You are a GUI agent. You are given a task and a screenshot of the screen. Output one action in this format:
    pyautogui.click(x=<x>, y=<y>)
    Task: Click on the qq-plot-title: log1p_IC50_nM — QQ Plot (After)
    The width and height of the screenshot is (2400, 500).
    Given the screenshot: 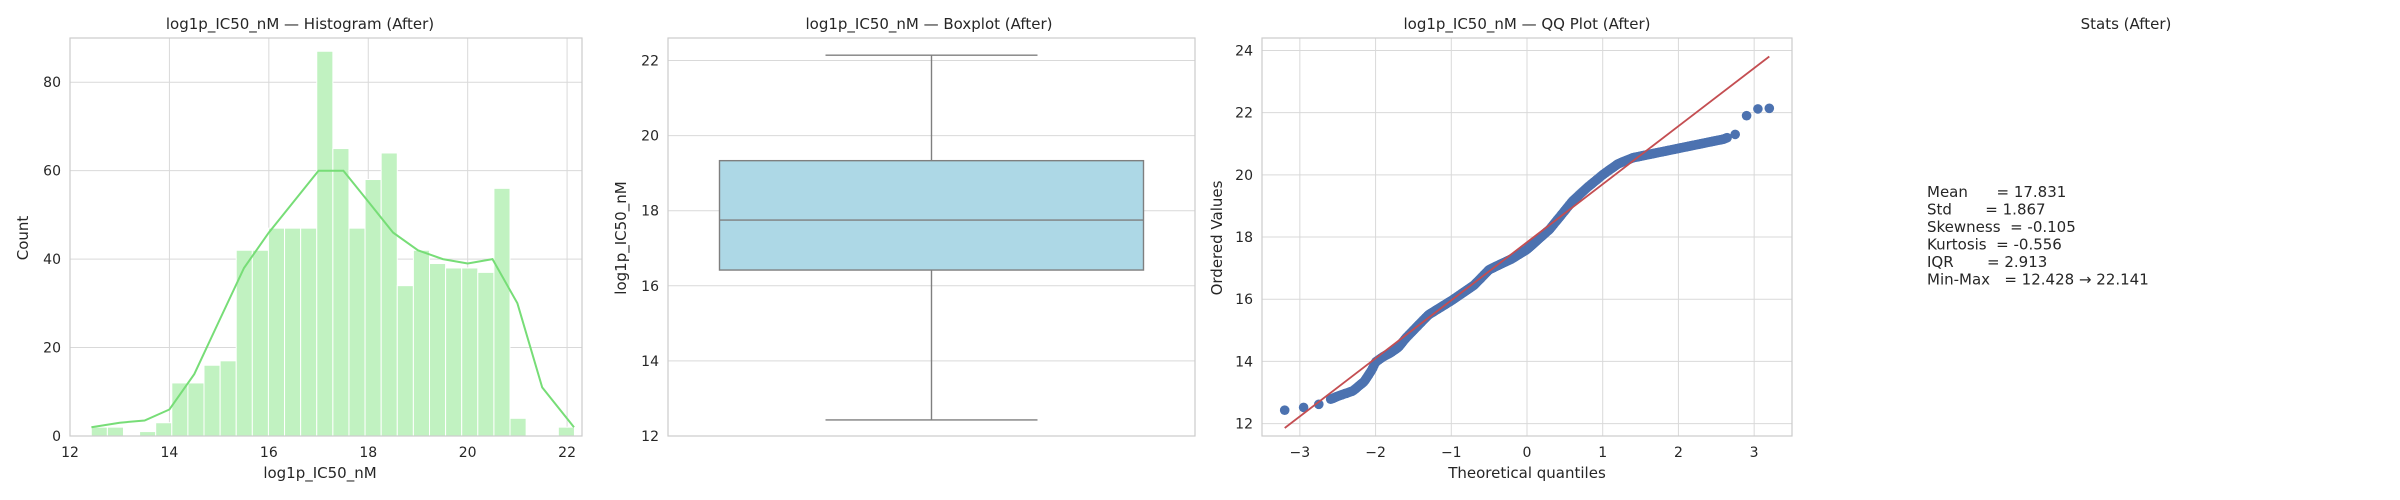 What is the action you would take?
    pyautogui.click(x=1526, y=24)
    